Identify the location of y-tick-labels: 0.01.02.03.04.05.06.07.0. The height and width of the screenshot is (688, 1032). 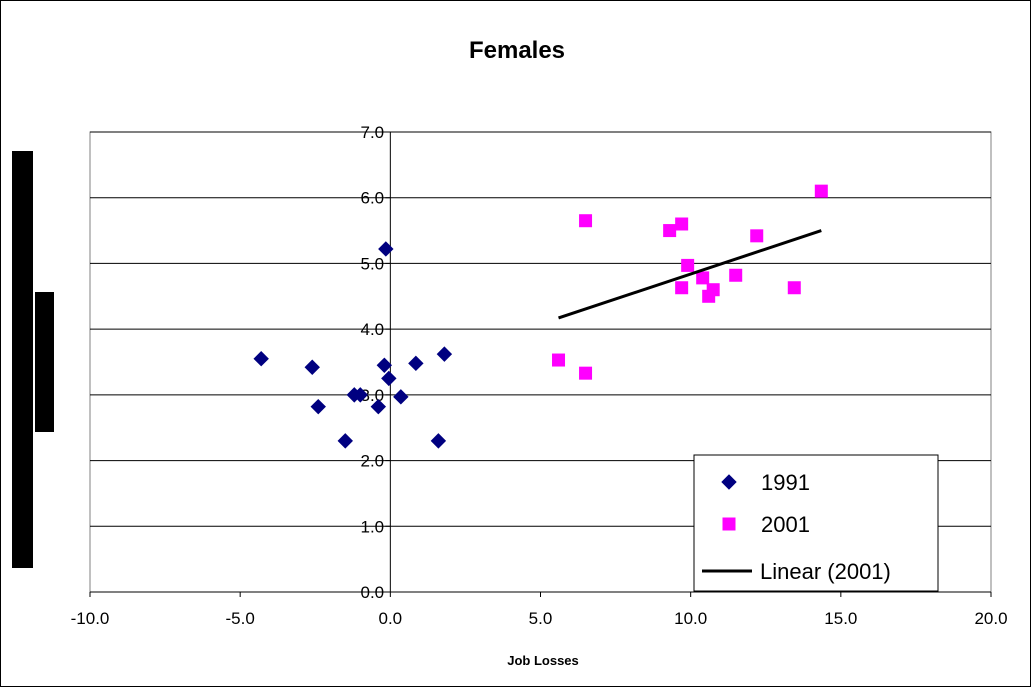
(373, 362).